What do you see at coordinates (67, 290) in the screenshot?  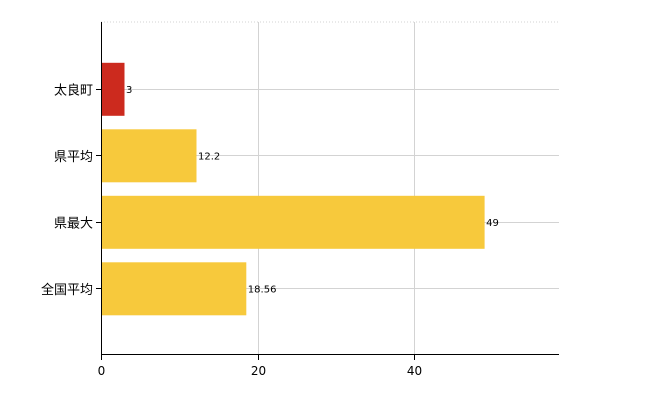 I see `category-label: 全国平均` at bounding box center [67, 290].